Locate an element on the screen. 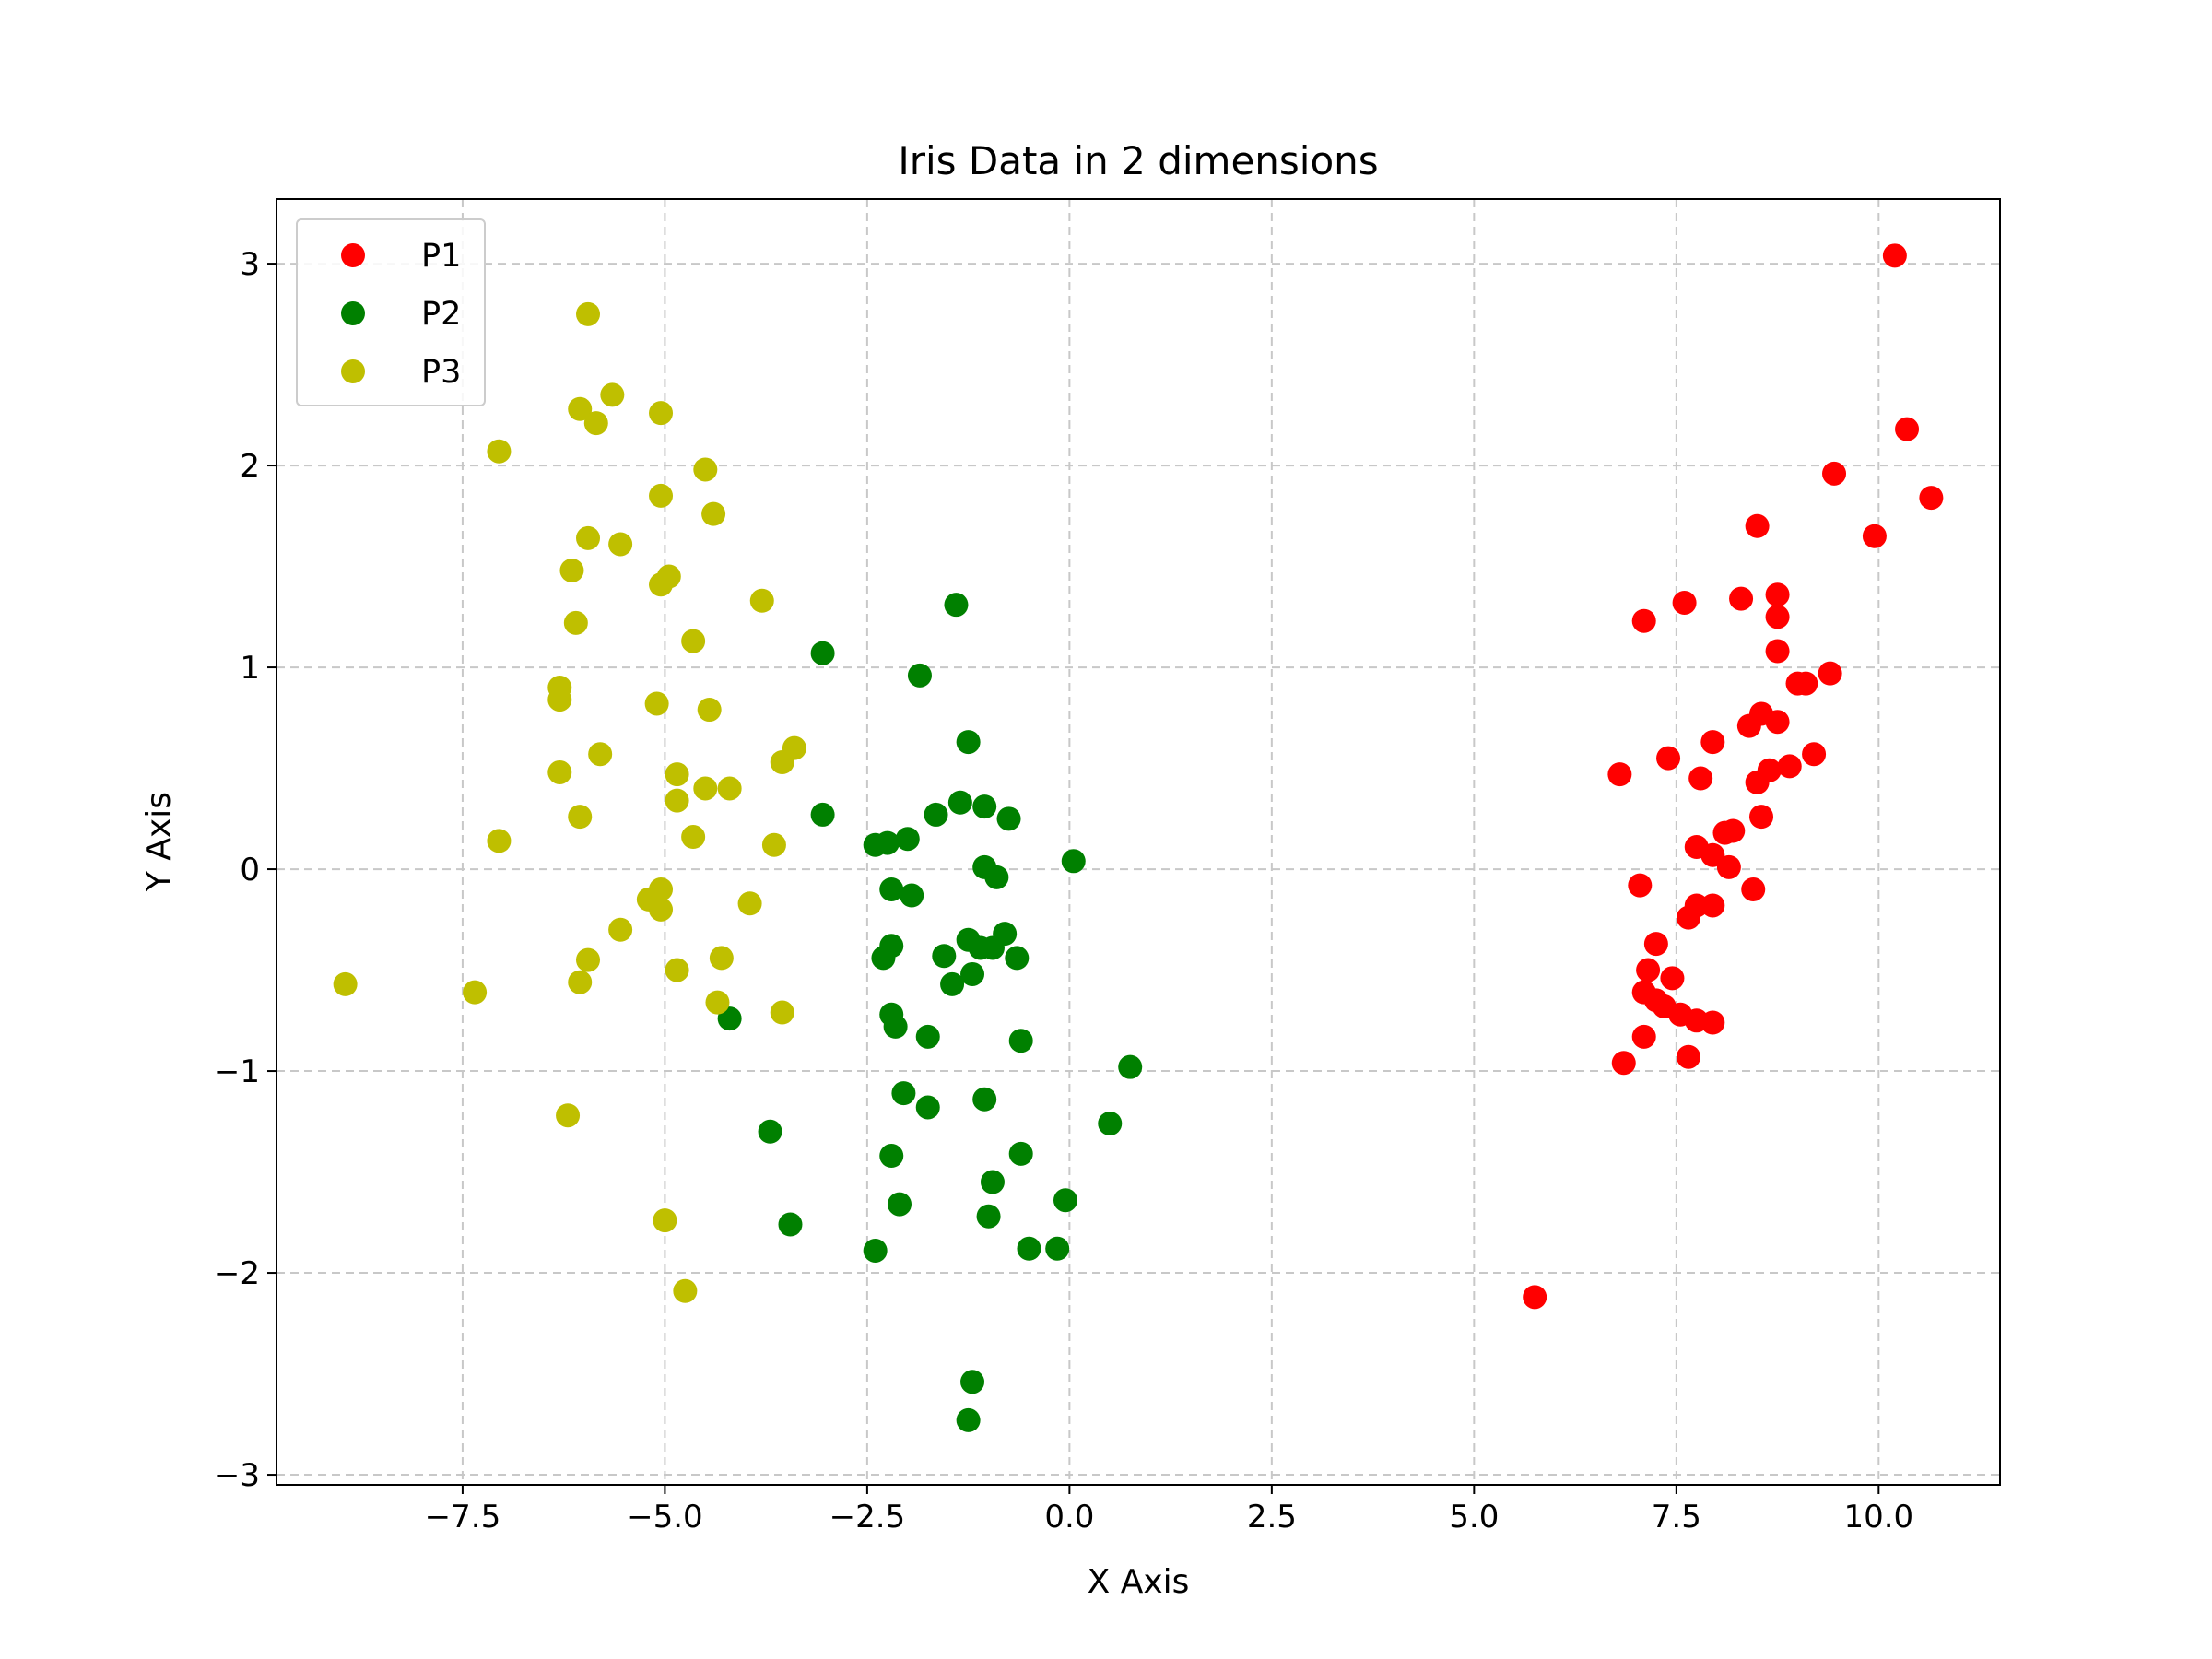 The width and height of the screenshot is (2212, 1659). x-tick-label: 0.0 is located at coordinates (1069, 1517).